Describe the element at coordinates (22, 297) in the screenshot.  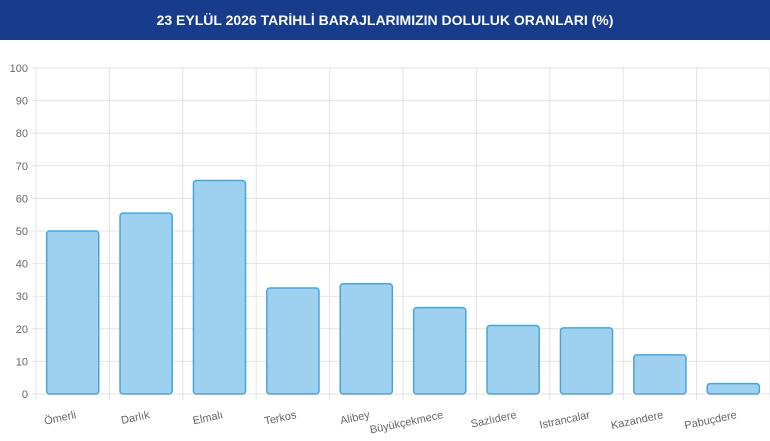
I see `y-tick-label: 30` at that location.